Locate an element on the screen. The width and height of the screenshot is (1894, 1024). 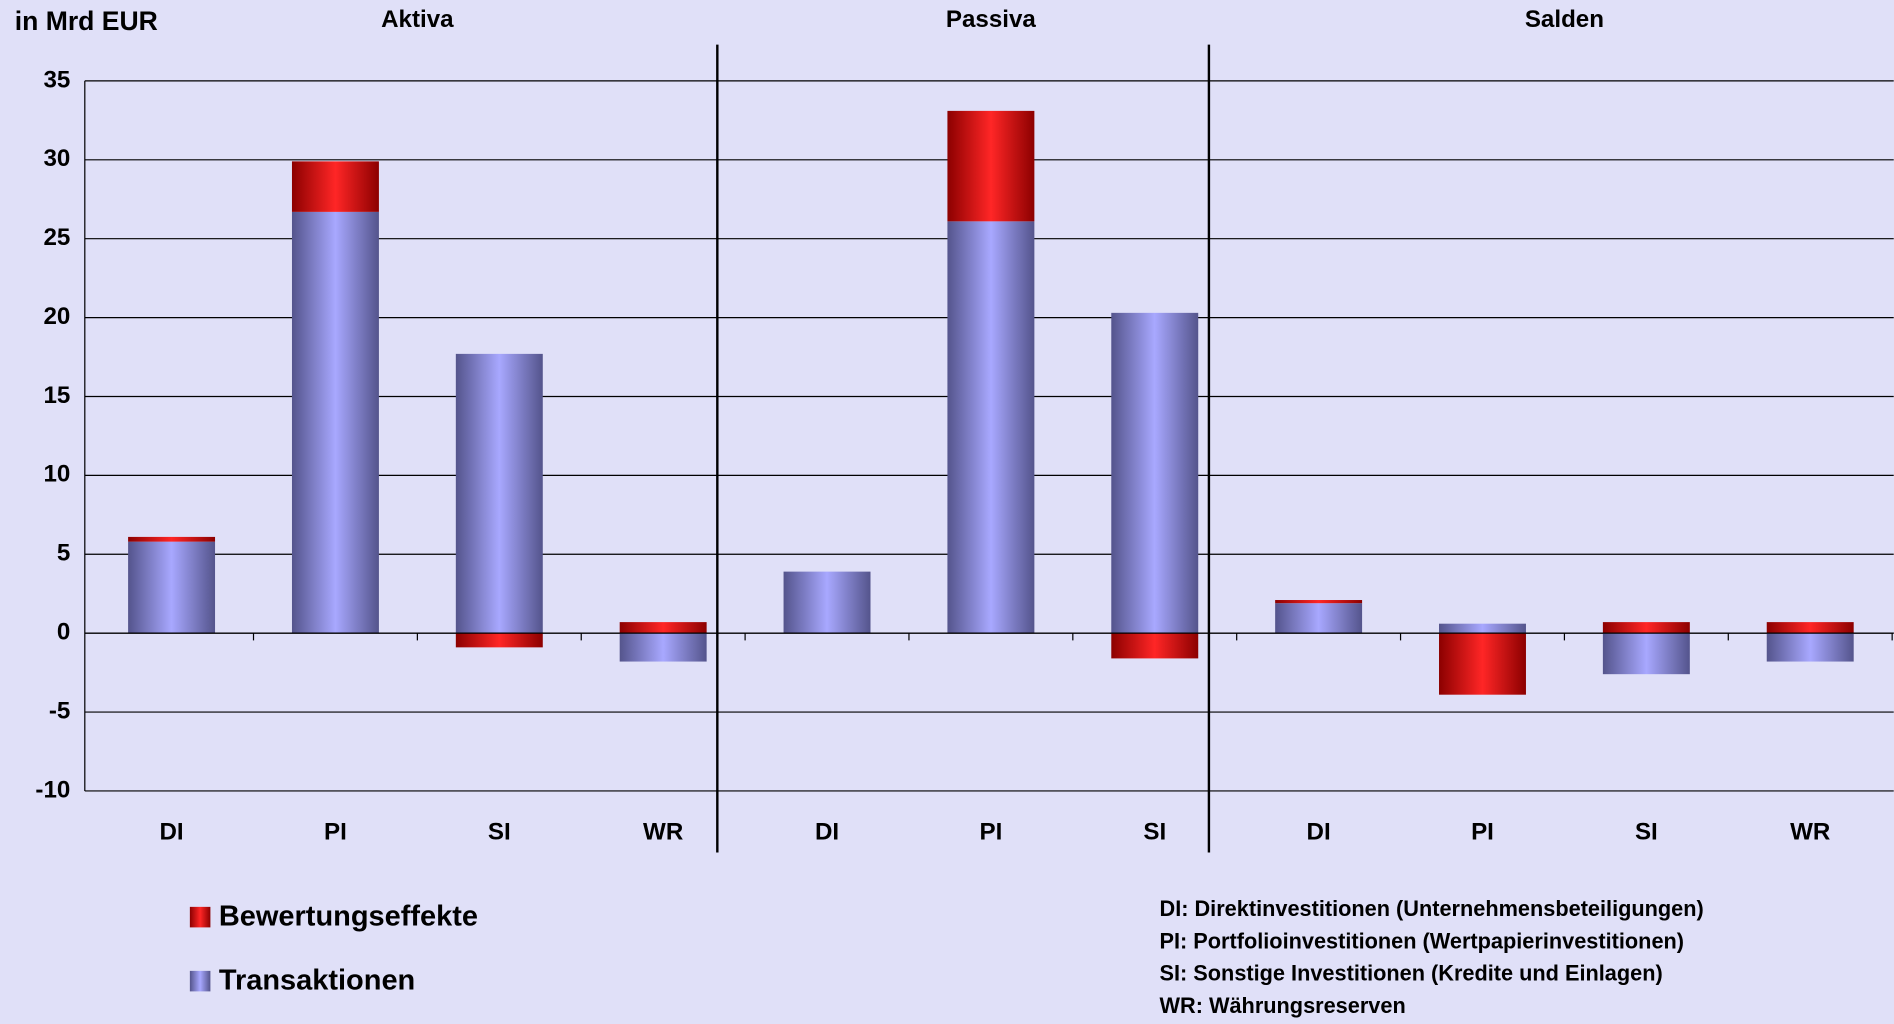
y-tick-label: 10 is located at coordinates (56, 474).